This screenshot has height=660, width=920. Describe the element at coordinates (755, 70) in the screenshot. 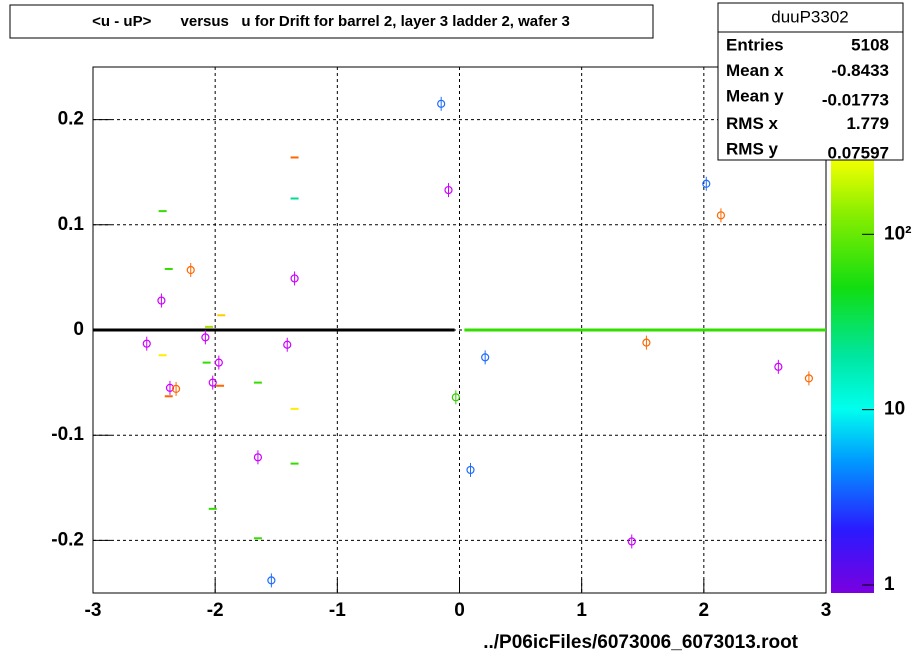

I see `stats-label: Mean x` at that location.